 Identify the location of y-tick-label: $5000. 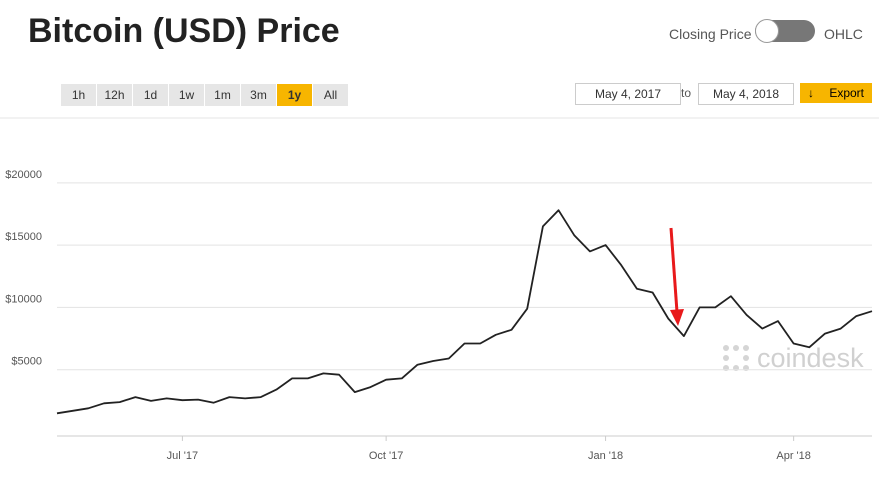
(26, 362).